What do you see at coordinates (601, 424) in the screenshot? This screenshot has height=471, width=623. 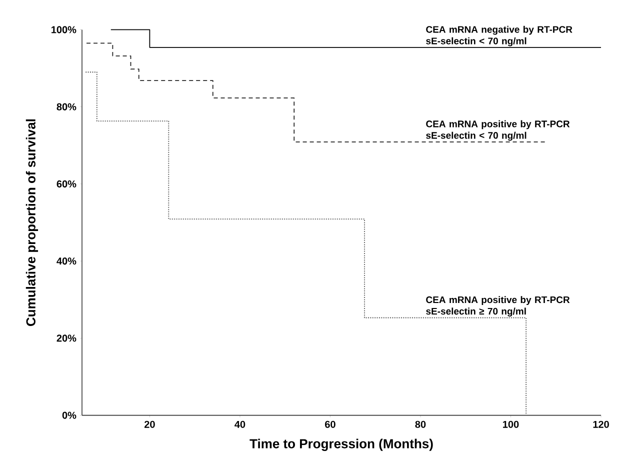 I see `x-tick-label: 120` at bounding box center [601, 424].